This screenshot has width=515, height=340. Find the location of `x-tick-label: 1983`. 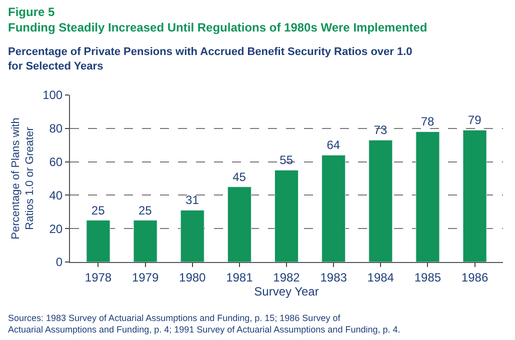

x-tick-label: 1983 is located at coordinates (334, 277).